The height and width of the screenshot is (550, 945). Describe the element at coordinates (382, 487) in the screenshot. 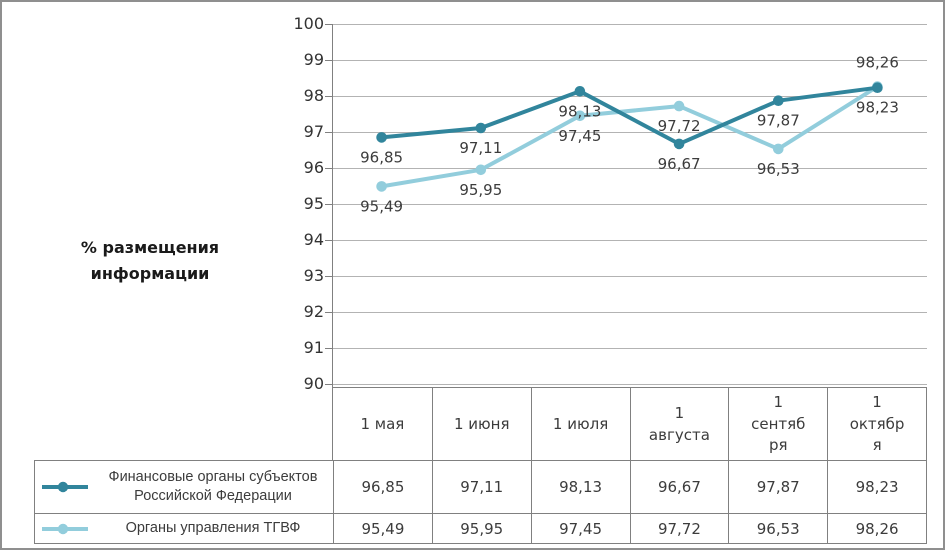

I see `table-cell: 96,85` at that location.